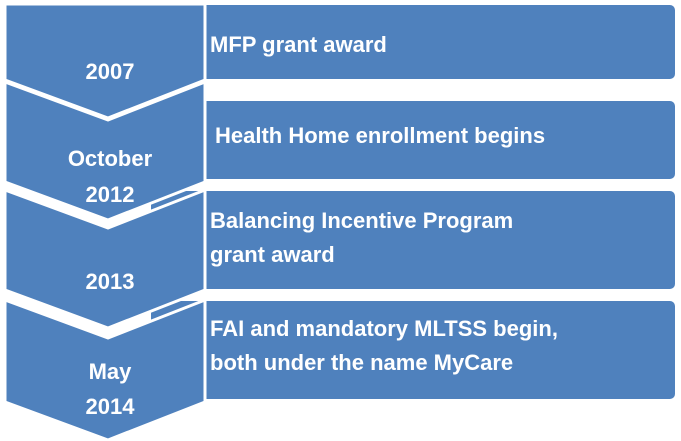  Describe the element at coordinates (361, 362) in the screenshot. I see `event-text: both under the name MyCare` at that location.